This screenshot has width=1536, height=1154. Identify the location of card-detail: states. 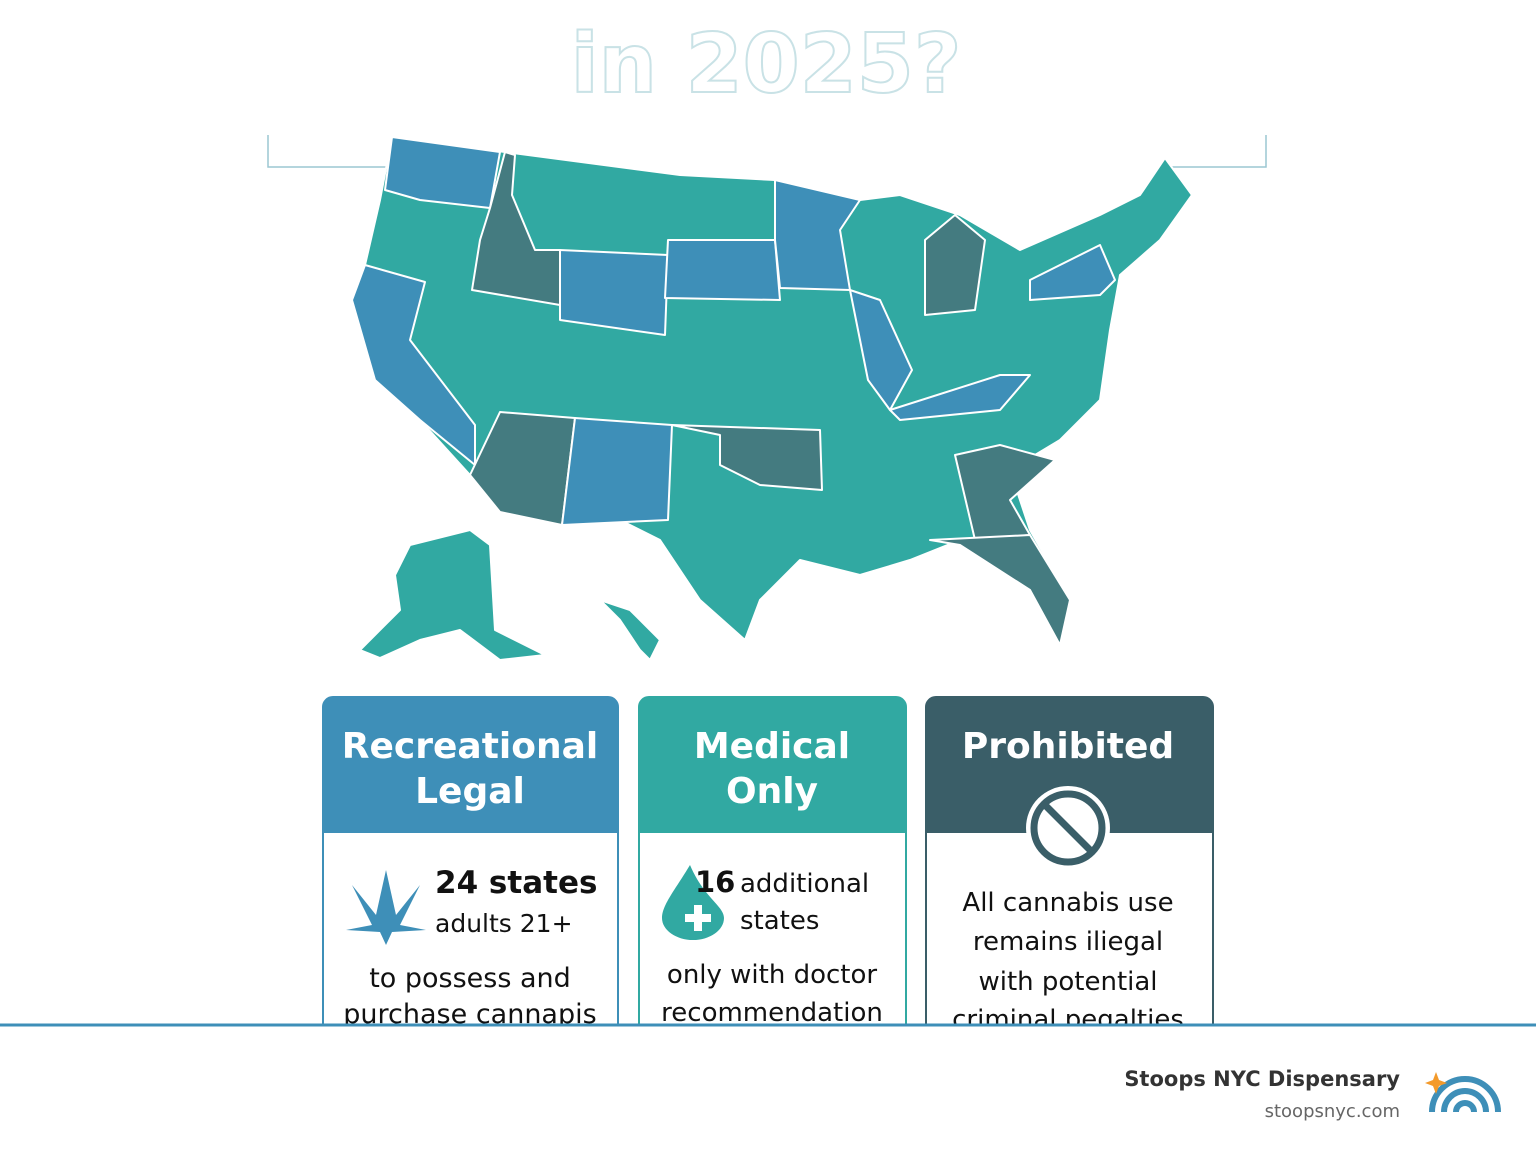
(779, 921).